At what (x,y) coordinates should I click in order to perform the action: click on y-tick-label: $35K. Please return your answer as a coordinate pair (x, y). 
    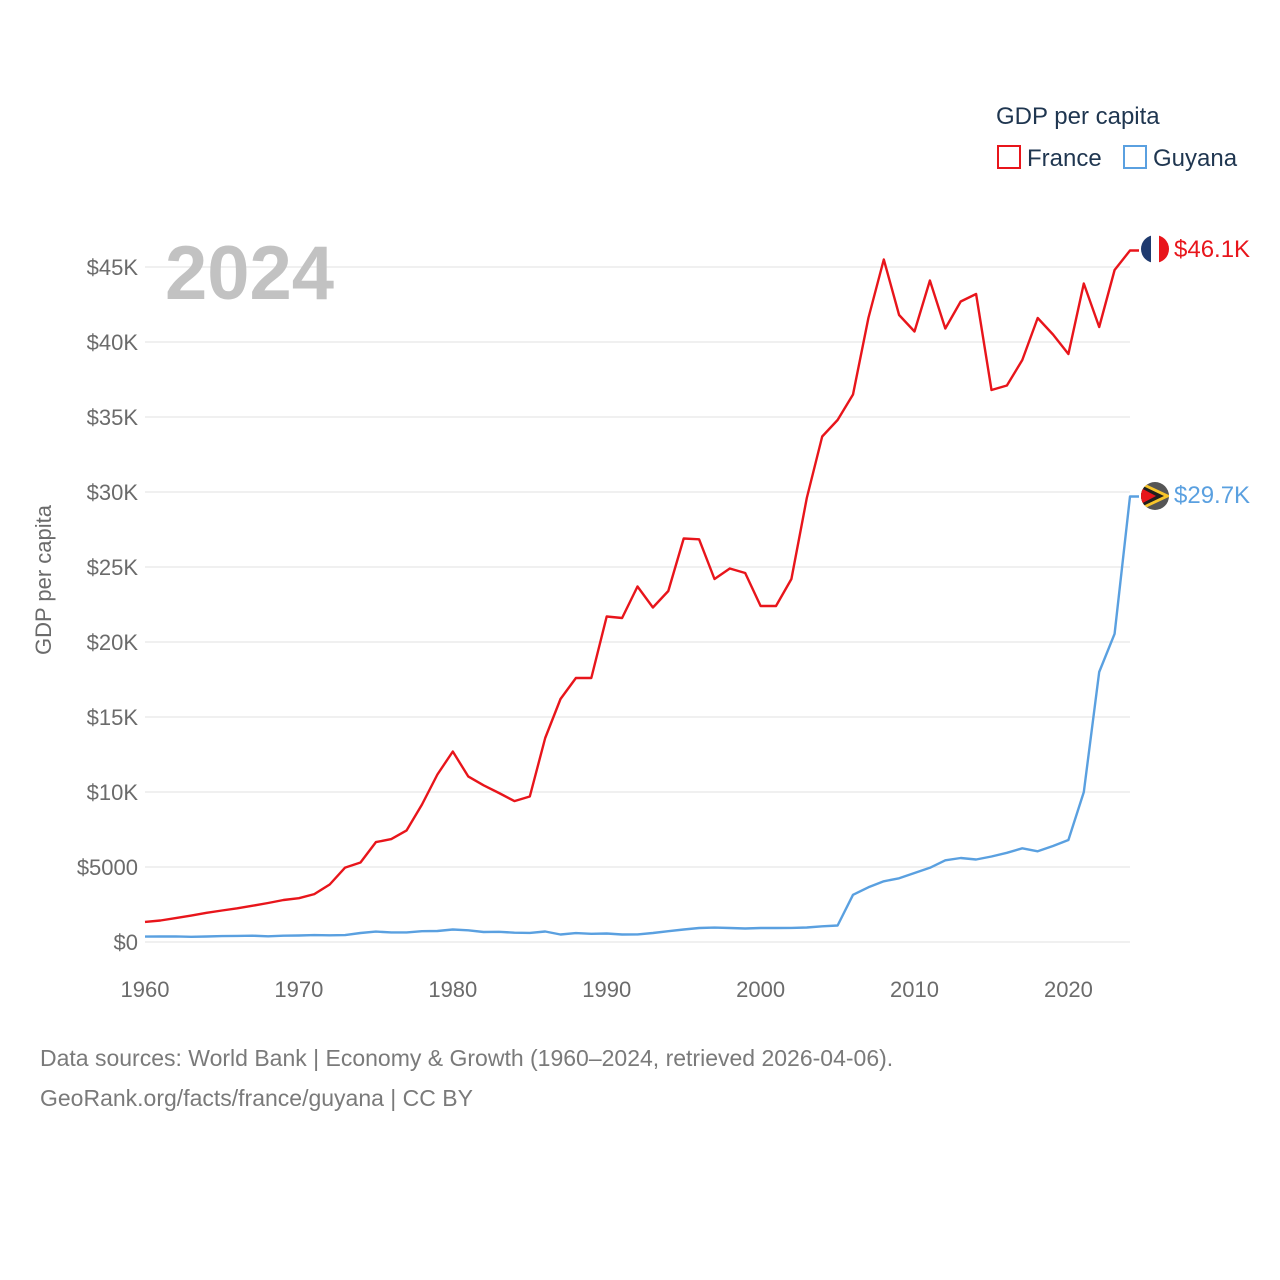
    Looking at the image, I should click on (113, 417).